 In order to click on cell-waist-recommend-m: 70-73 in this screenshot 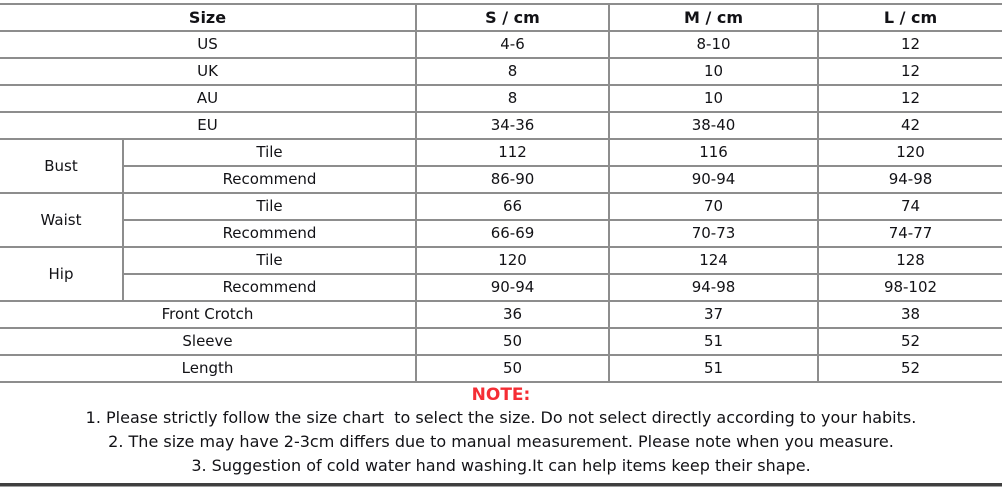, I will do `click(714, 233)`.